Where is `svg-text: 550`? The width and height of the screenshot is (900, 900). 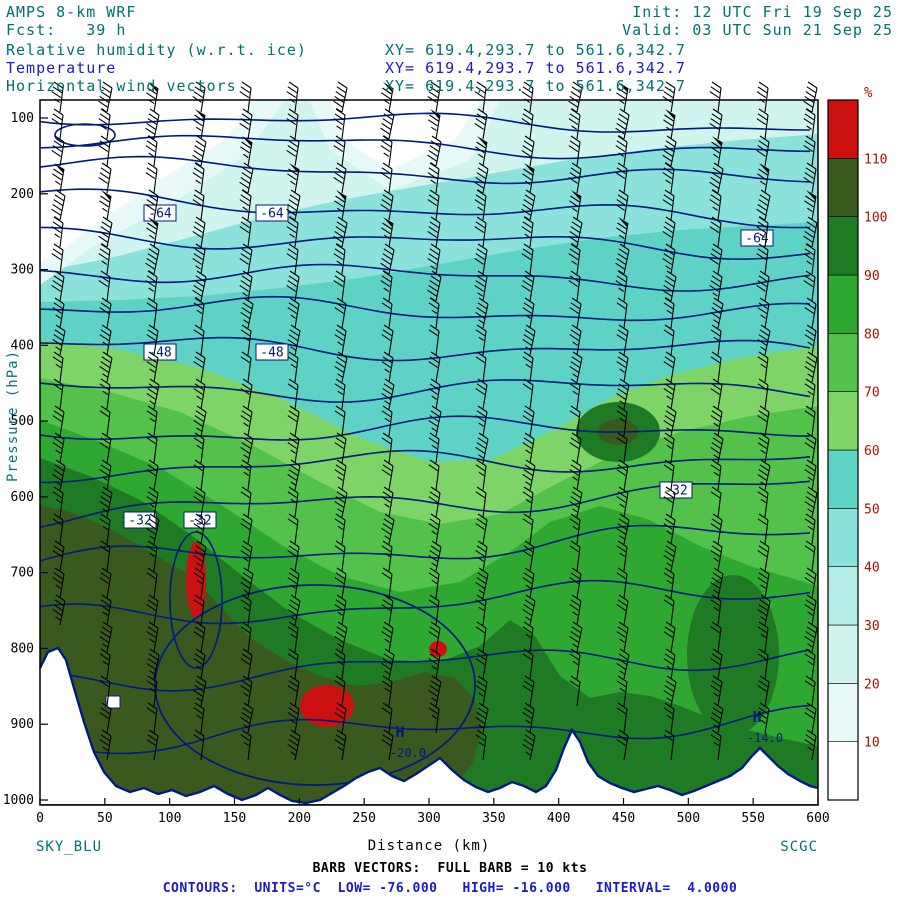
svg-text: 550 is located at coordinates (752, 818).